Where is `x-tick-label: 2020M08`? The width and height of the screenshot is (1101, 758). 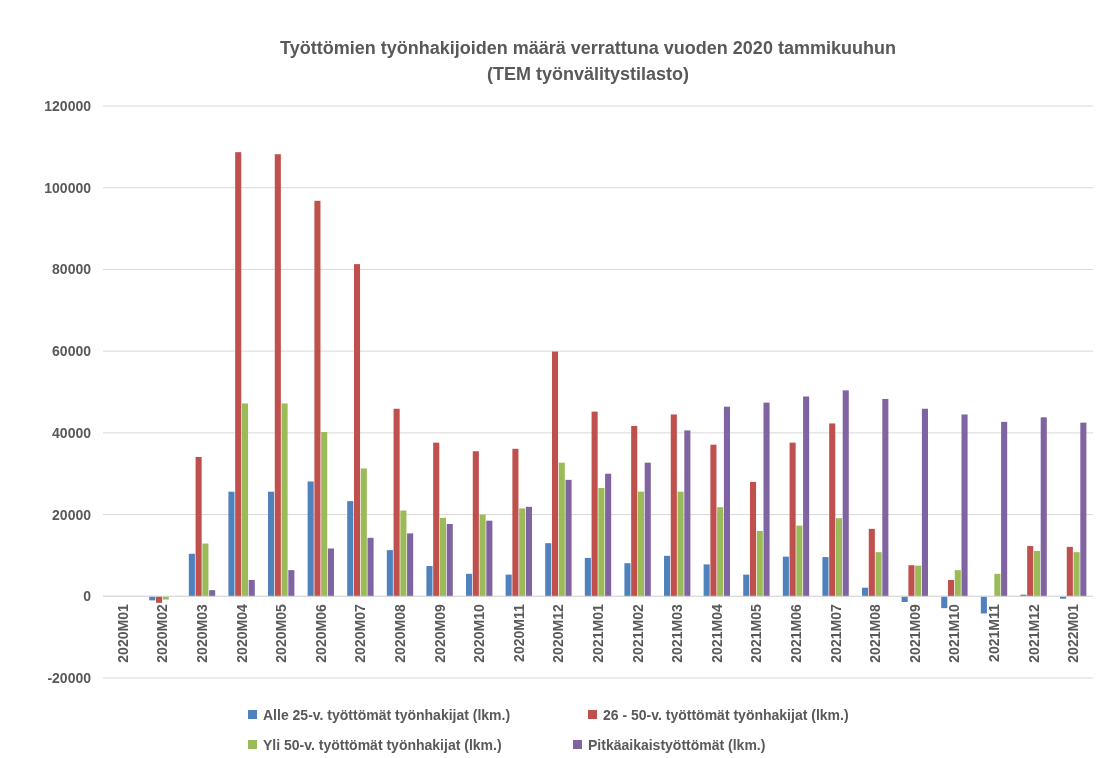 x-tick-label: 2020M08 is located at coordinates (400, 633).